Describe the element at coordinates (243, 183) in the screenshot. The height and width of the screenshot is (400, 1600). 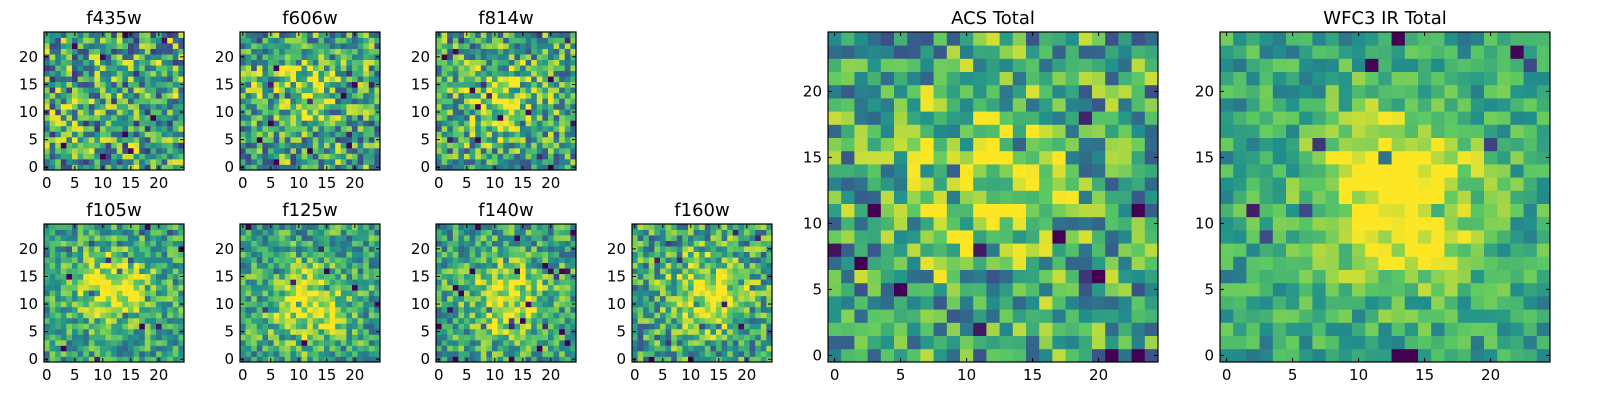
I see `f606w-xtick-label: 0` at that location.